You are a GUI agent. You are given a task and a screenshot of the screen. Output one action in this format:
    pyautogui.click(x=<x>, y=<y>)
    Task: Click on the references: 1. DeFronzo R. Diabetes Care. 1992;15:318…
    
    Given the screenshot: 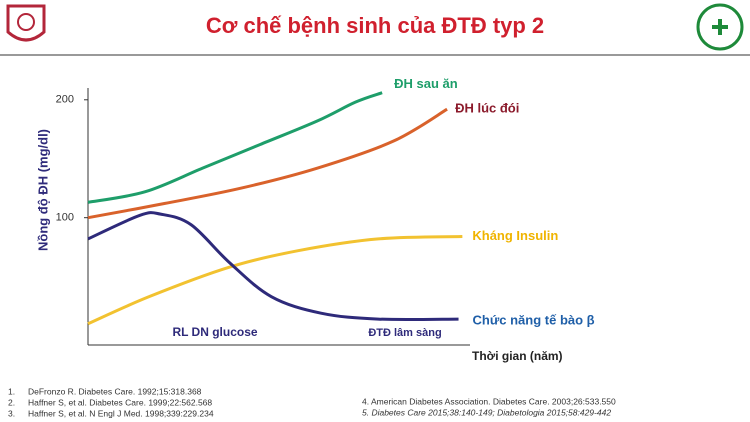 What is the action you would take?
    pyautogui.click(x=312, y=402)
    